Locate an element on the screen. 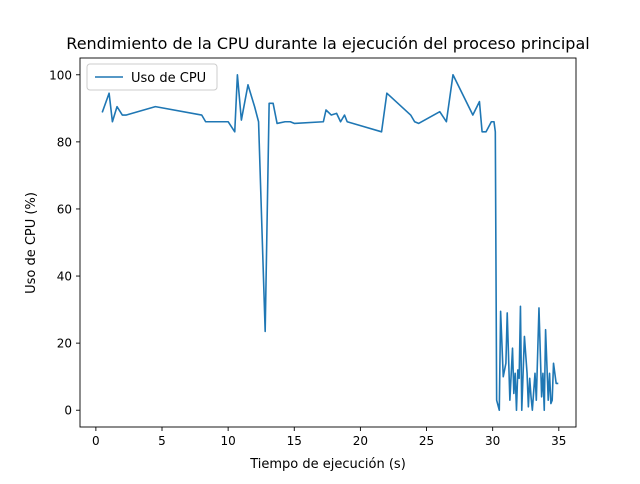  legend-box is located at coordinates (152, 77).